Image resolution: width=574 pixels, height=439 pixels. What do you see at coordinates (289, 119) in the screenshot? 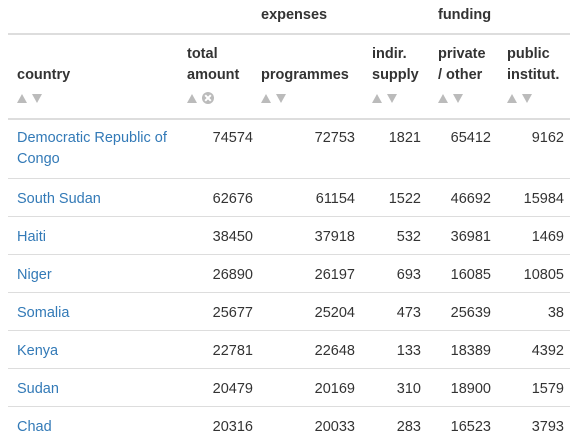
I see `header-divider` at bounding box center [289, 119].